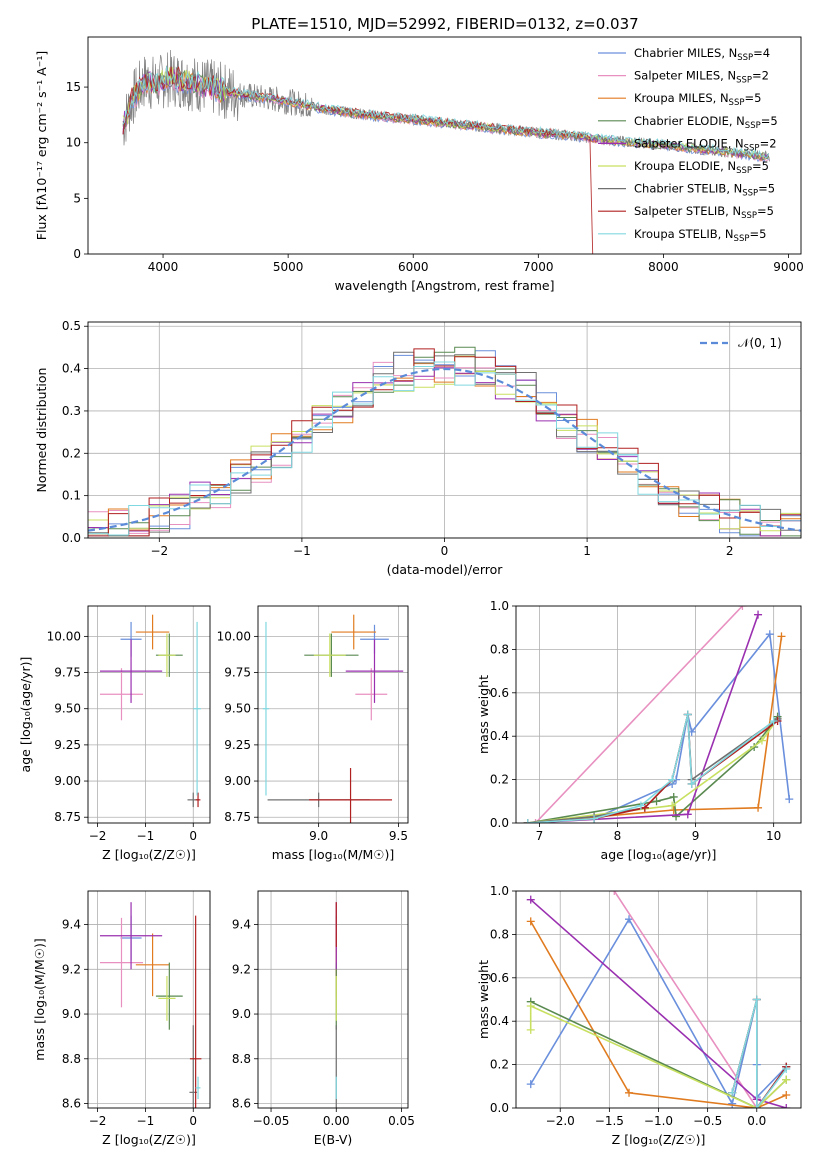 This screenshot has width=819, height=1170. I want to click on x-tick-label: 7, so click(540, 836).